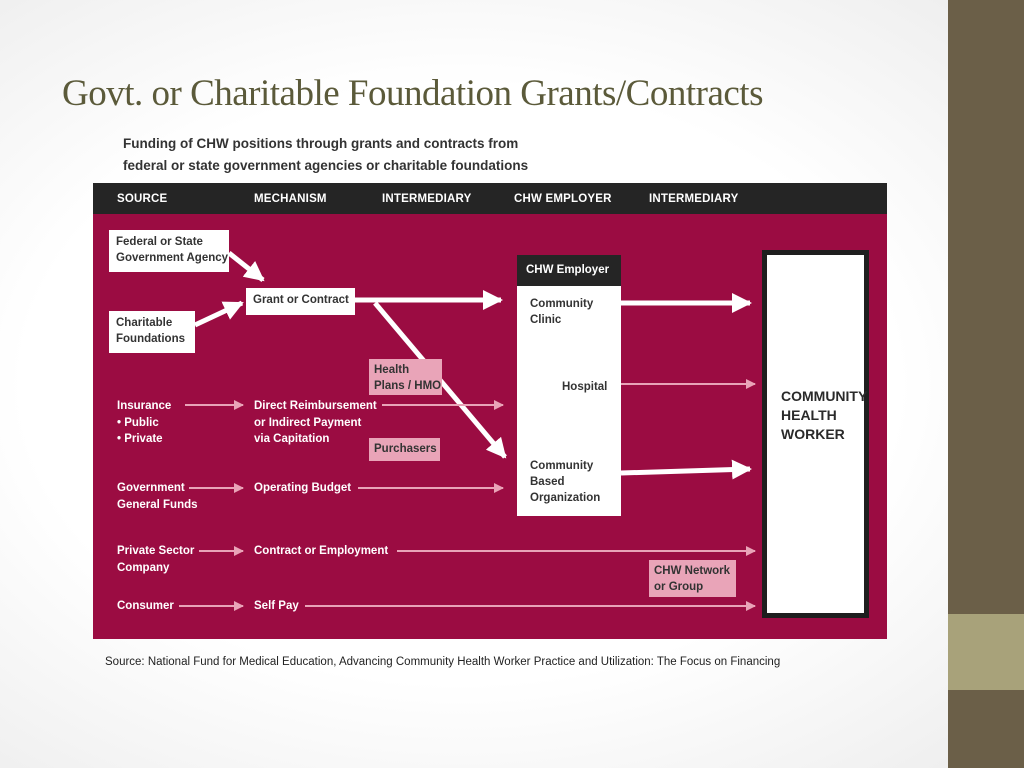 The width and height of the screenshot is (1024, 768). What do you see at coordinates (140, 439) in the screenshot?
I see `insurance-line-3: • Private` at bounding box center [140, 439].